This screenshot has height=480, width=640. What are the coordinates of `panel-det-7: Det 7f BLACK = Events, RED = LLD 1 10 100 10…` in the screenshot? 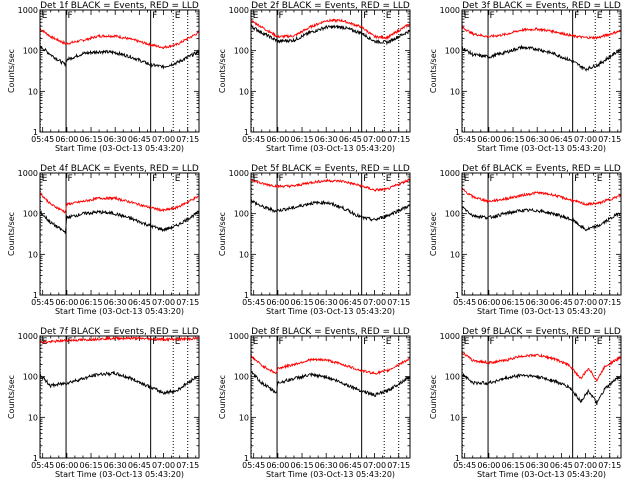 It's located at (103, 403).